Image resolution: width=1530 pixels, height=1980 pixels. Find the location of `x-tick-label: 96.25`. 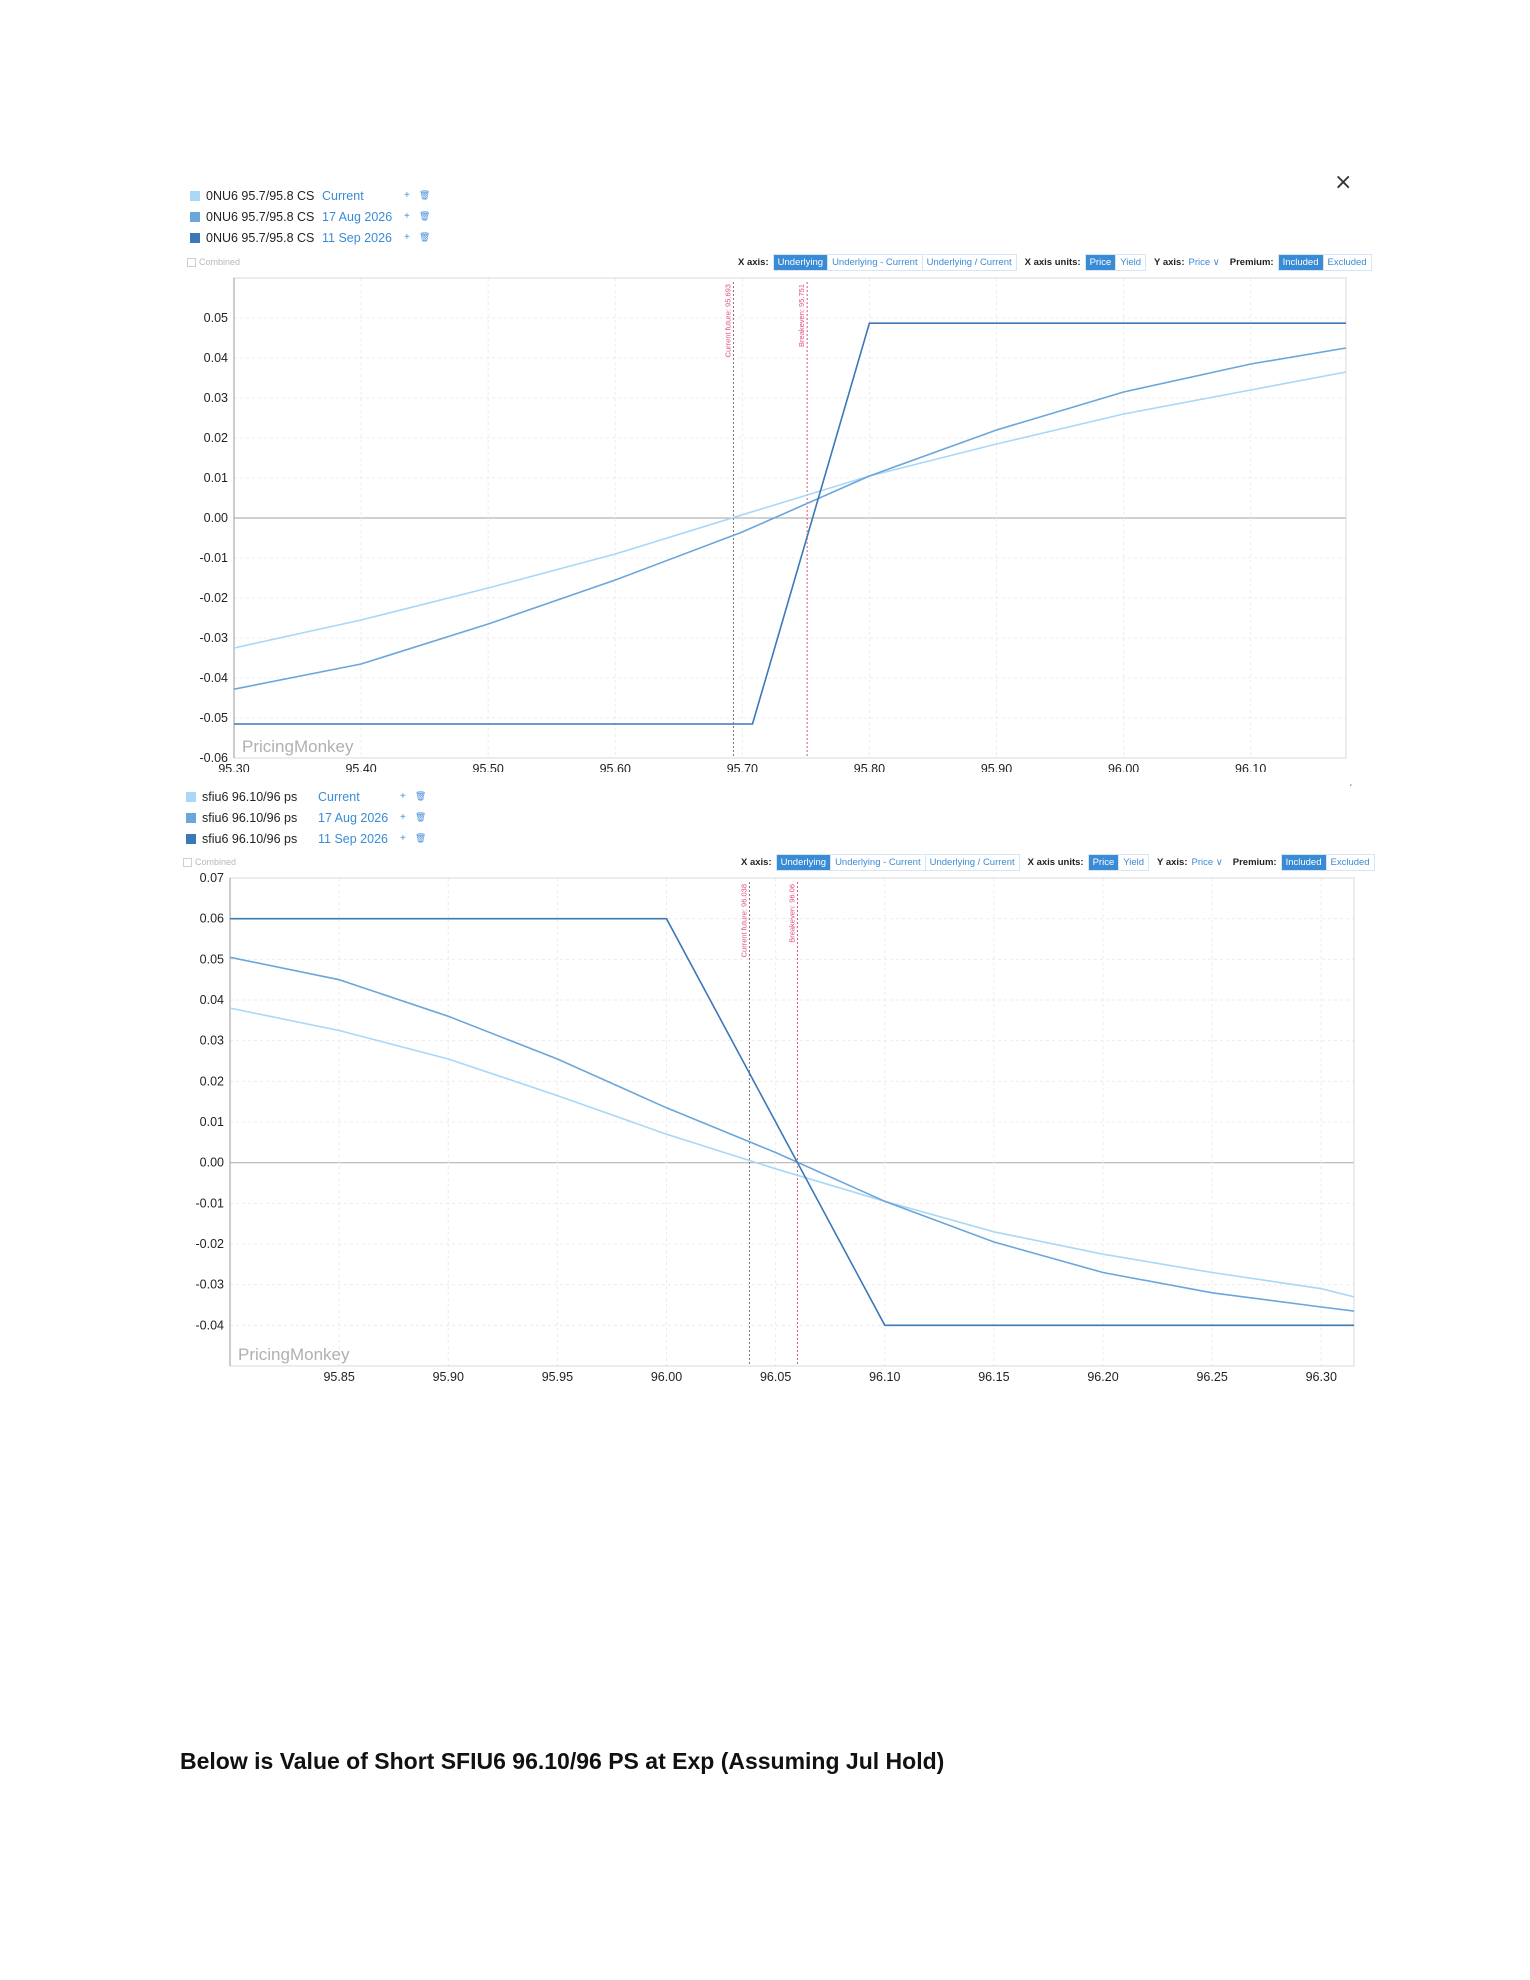

x-tick-label: 96.25 is located at coordinates (1211, 1376).